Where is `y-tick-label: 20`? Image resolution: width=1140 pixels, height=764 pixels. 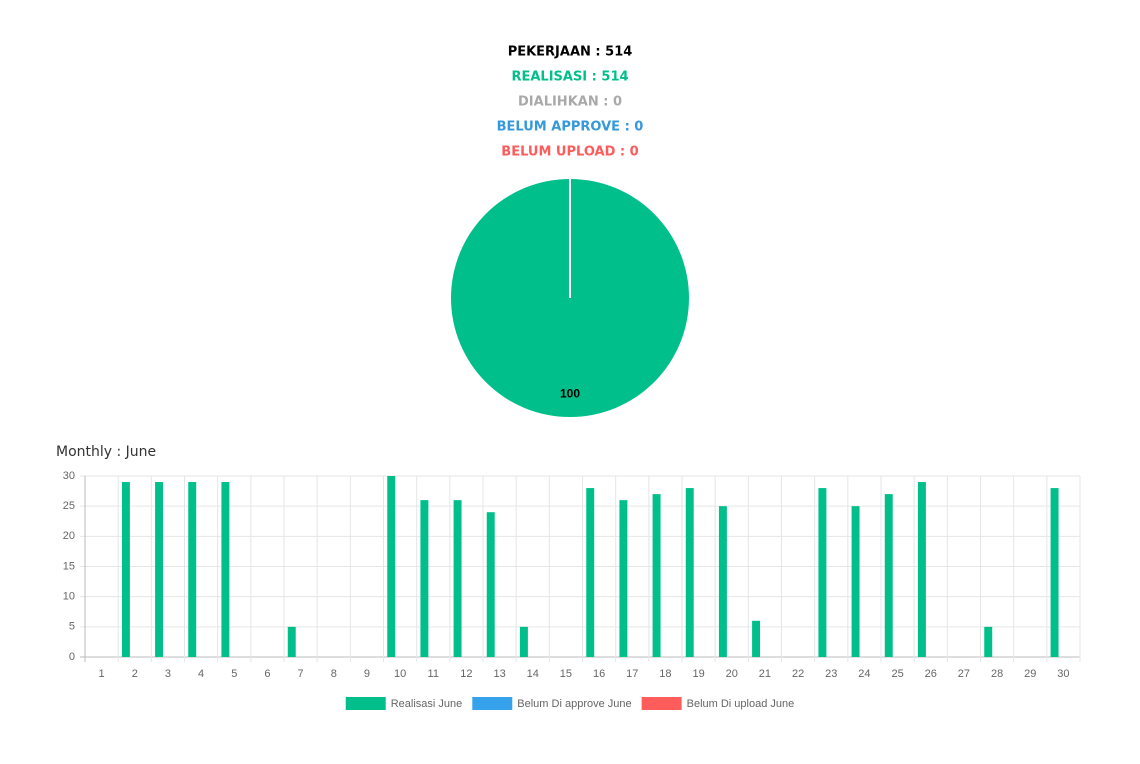 y-tick-label: 20 is located at coordinates (69, 536).